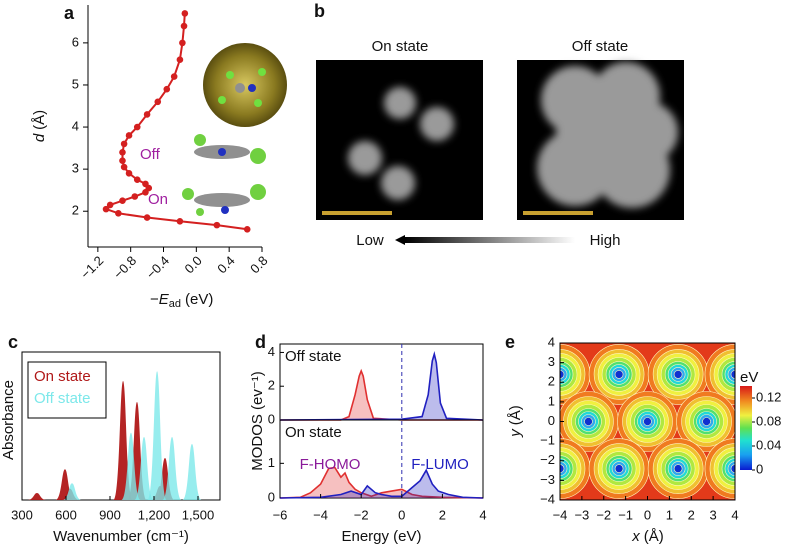 The height and width of the screenshot is (552, 788). I want to click on panel-label: e, so click(510, 342).